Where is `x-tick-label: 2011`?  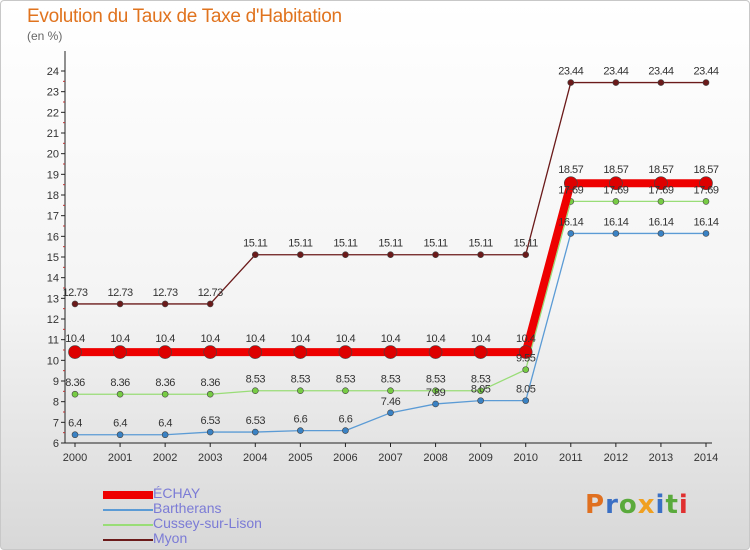 x-tick-label: 2011 is located at coordinates (571, 458).